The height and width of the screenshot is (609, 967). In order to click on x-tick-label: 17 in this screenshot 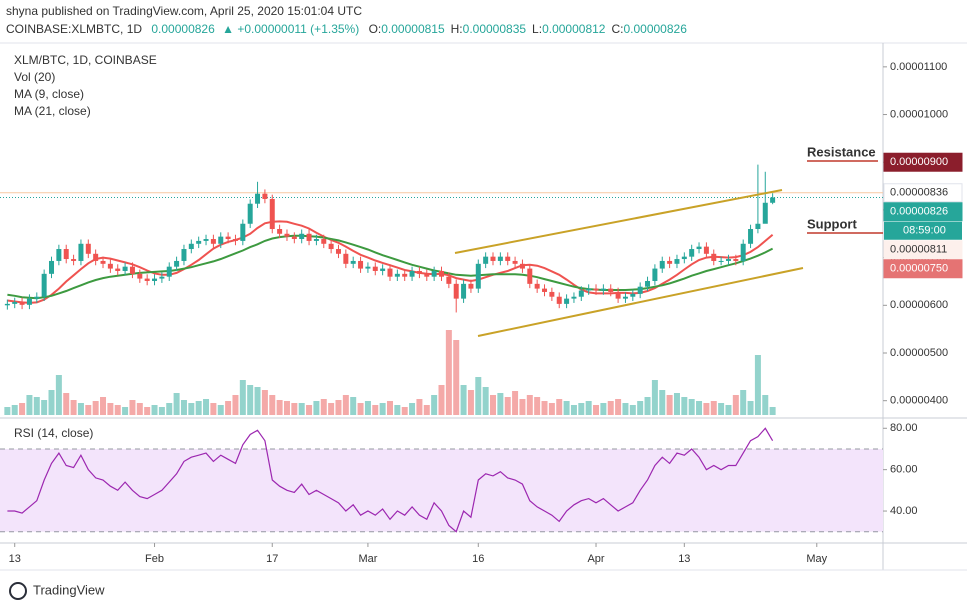, I will do `click(272, 559)`.